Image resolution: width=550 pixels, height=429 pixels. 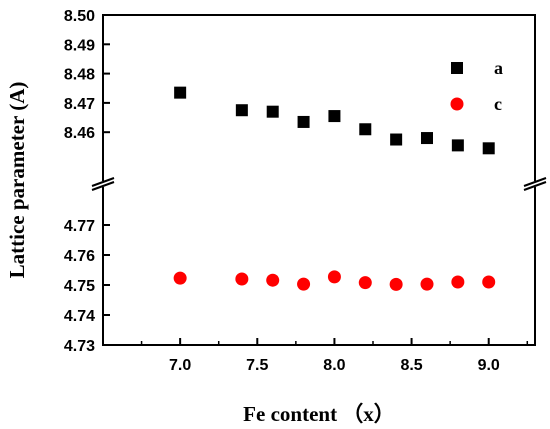 I want to click on legend-marker-a, so click(x=457, y=68).